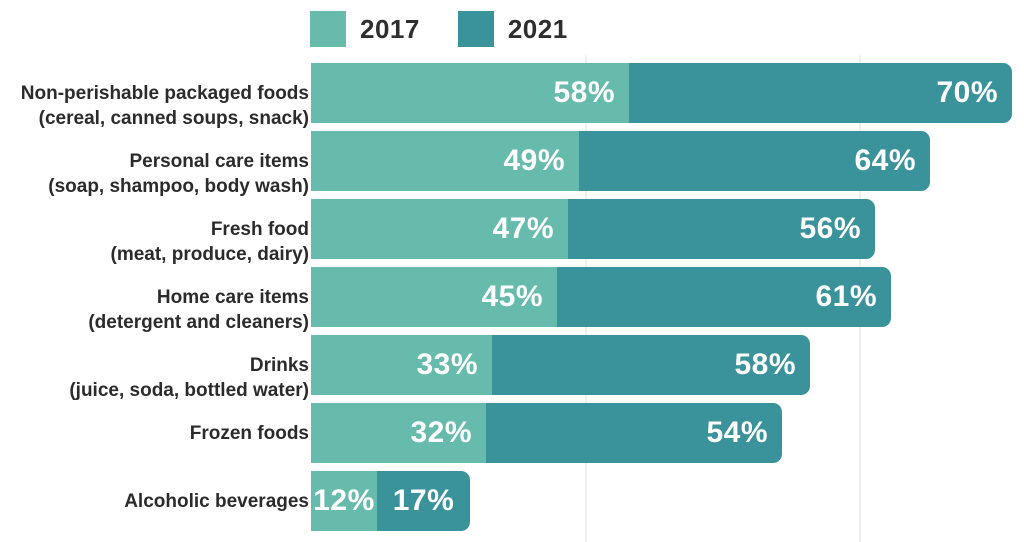 The height and width of the screenshot is (542, 1024). Describe the element at coordinates (830, 228) in the screenshot. I see `value-label-2021: 56%` at that location.